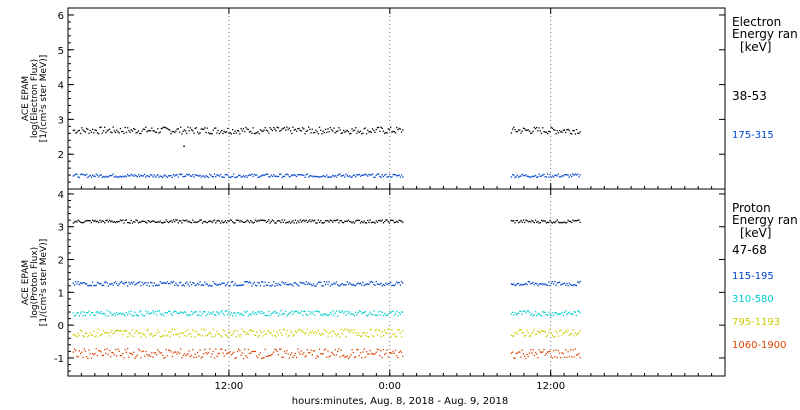 The image size is (800, 410). What do you see at coordinates (749, 96) in the screenshot?
I see `legend-entry: 38-53` at bounding box center [749, 96].